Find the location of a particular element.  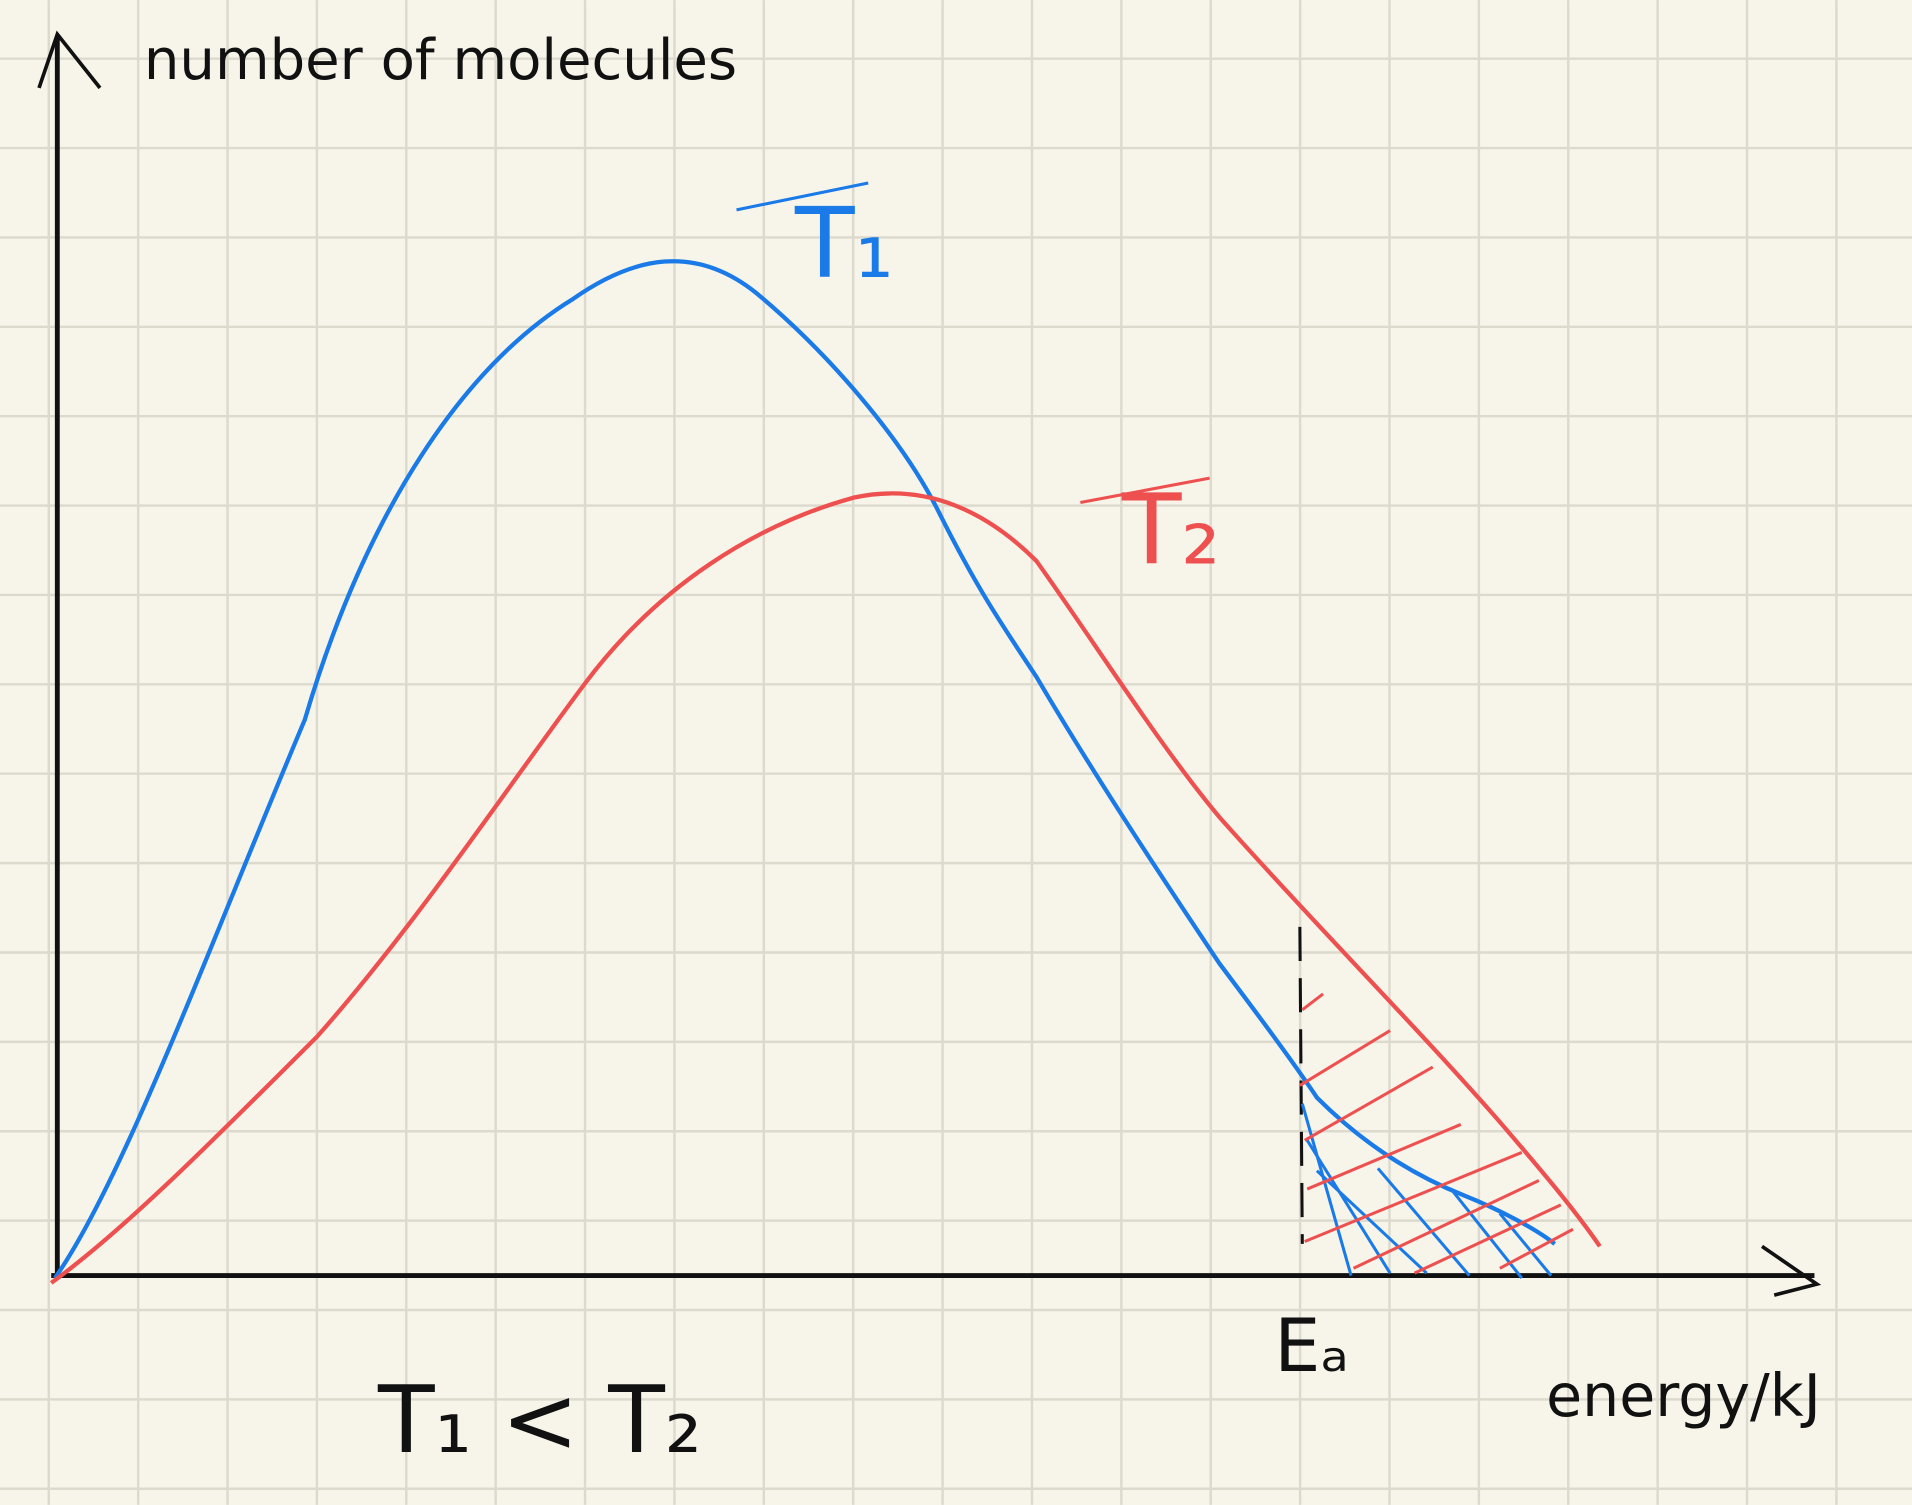

t1-pointer is located at coordinates (802, 196).